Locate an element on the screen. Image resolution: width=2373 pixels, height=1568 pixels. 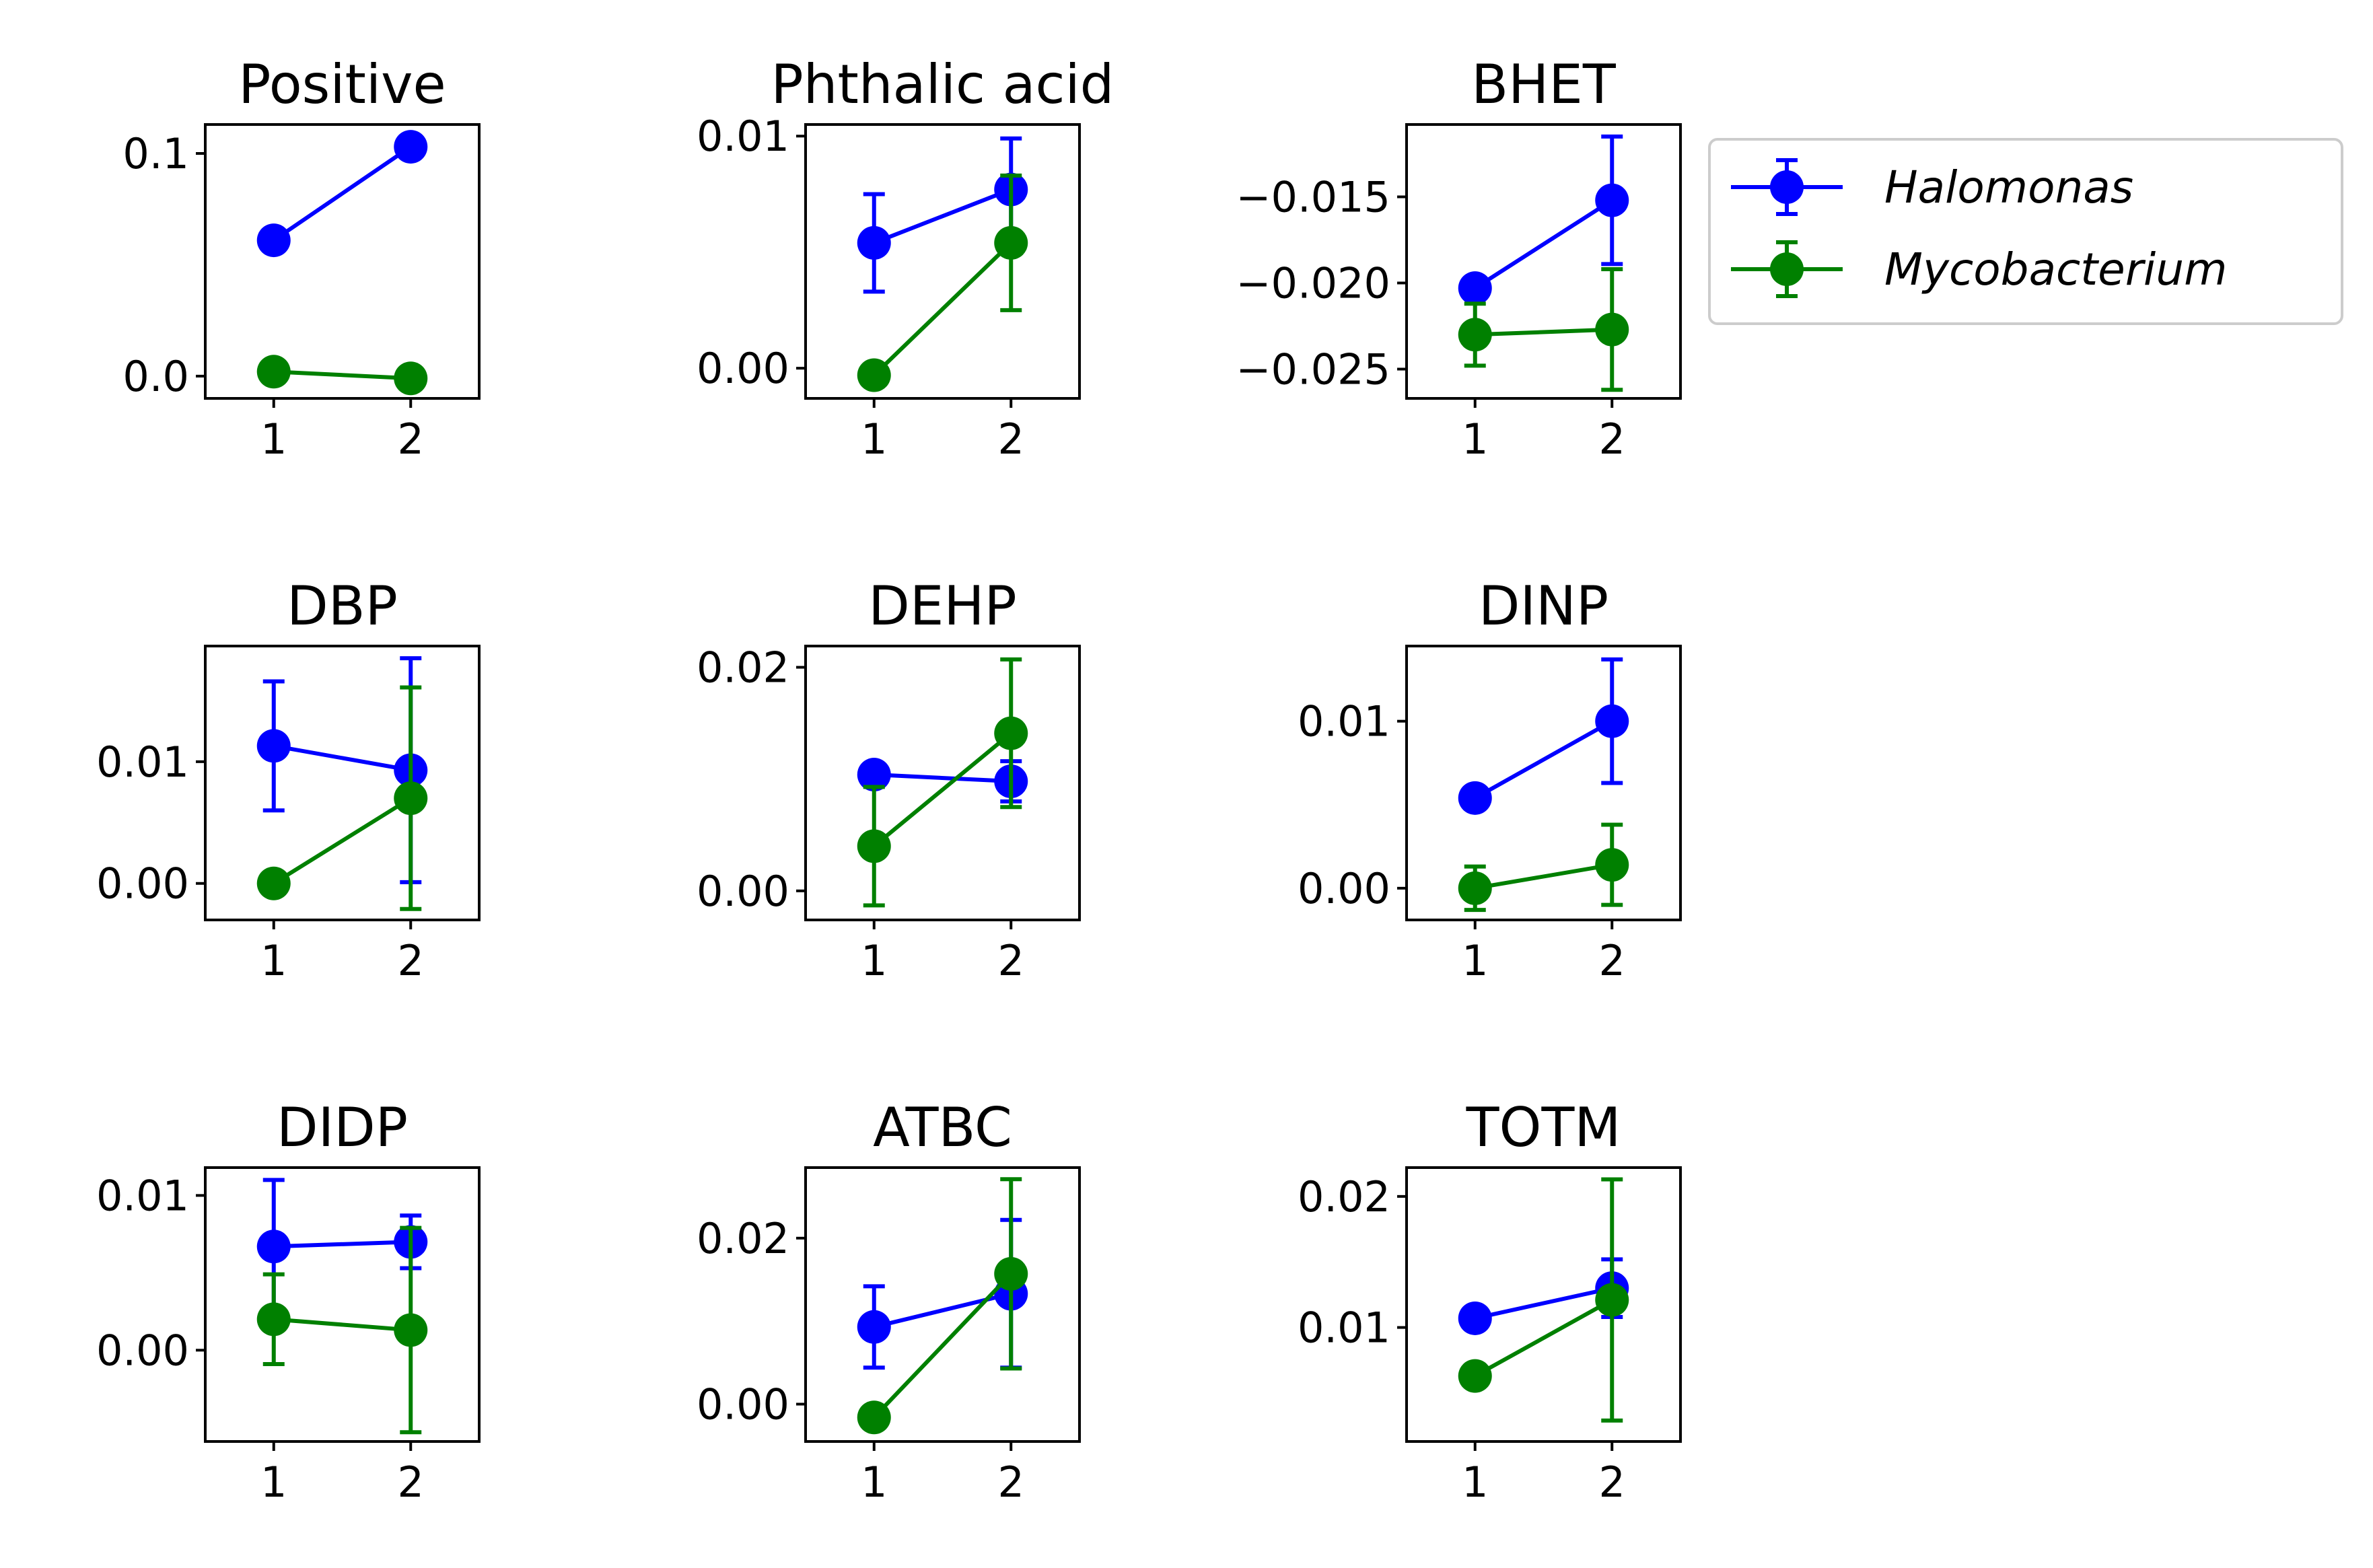
panel-title: BHET is located at coordinates (1544, 84).